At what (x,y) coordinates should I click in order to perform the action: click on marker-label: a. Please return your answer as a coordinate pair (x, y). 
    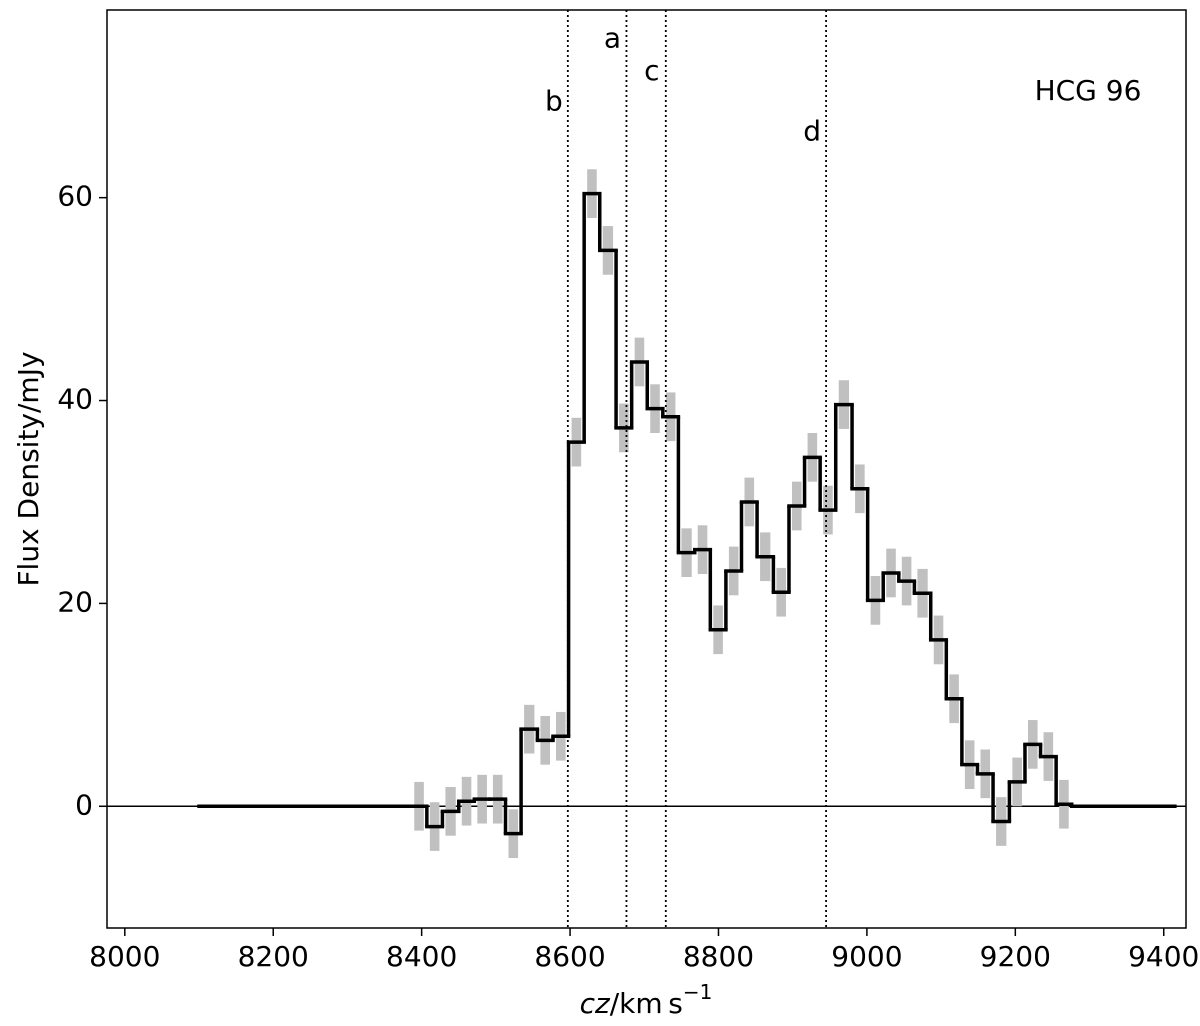
    Looking at the image, I should click on (612, 37).